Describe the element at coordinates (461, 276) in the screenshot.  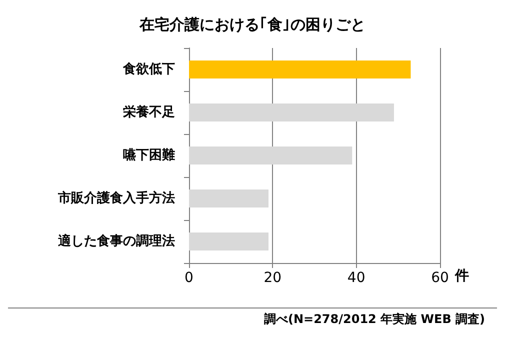
I see `x-axis-title: 件` at that location.